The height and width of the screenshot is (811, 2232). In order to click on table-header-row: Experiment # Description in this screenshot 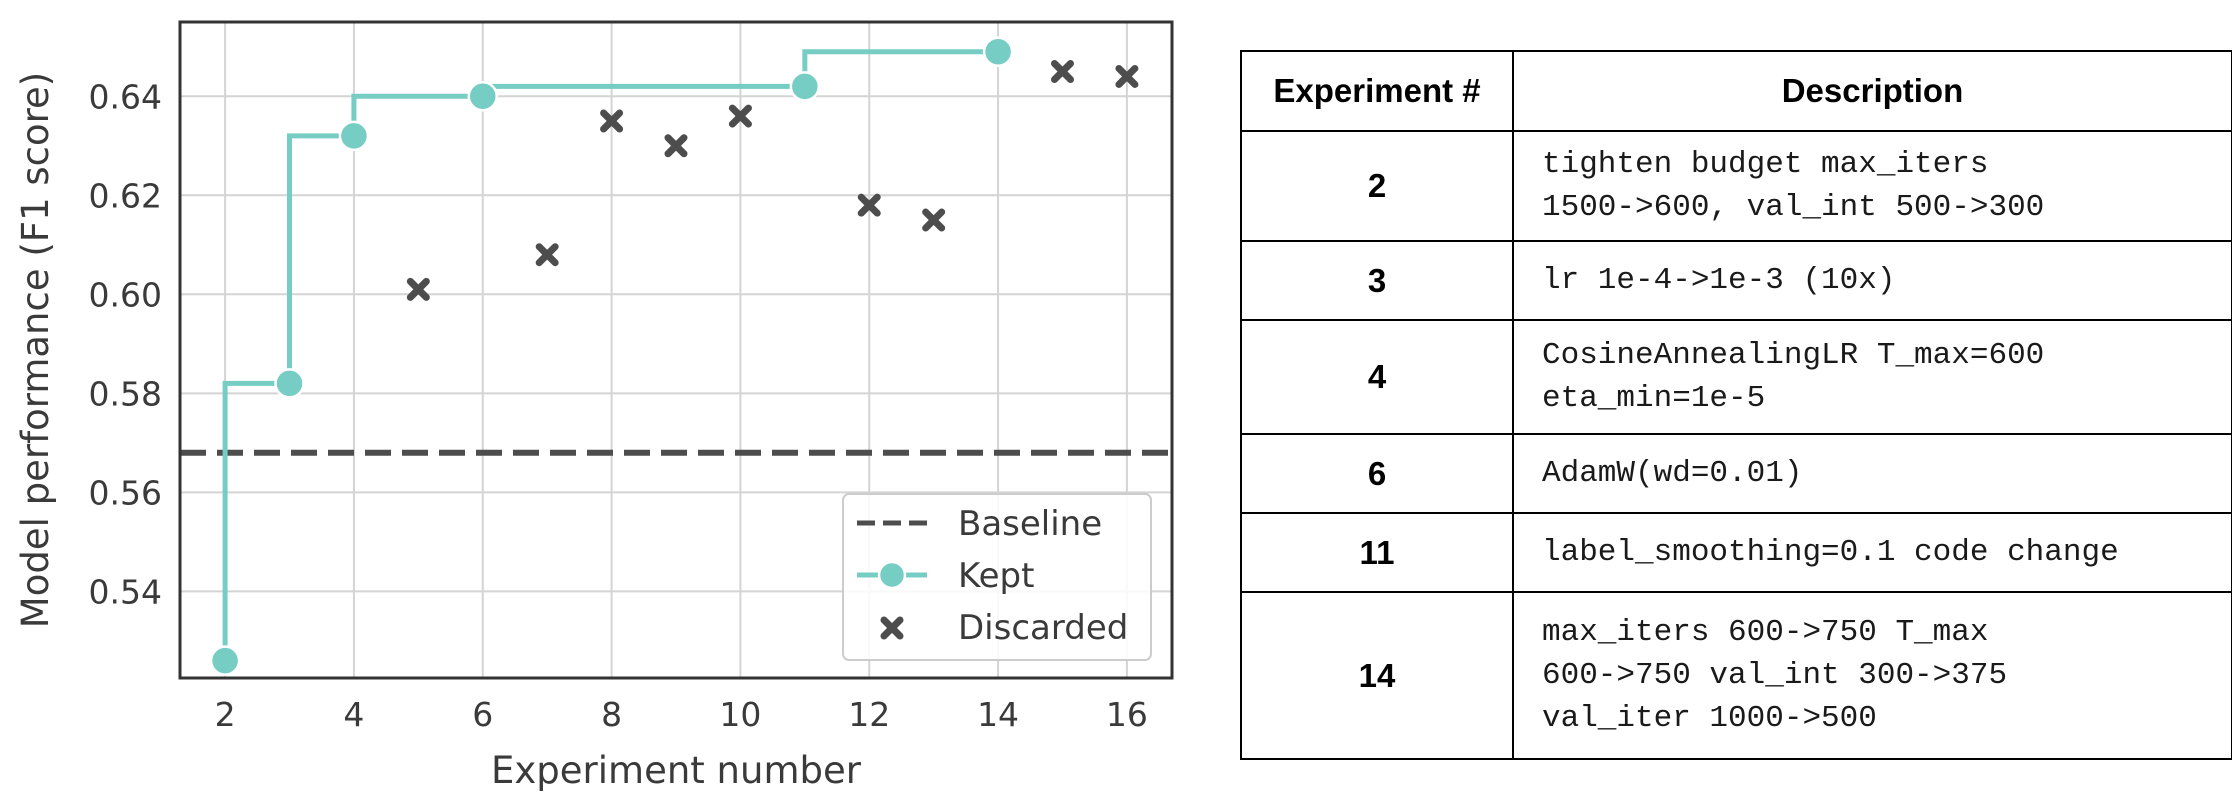, I will do `click(1736, 91)`.